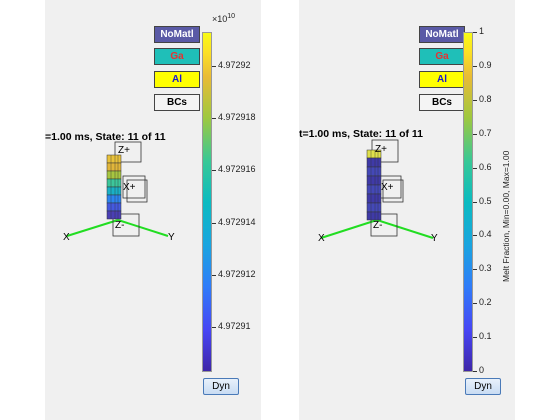 The width and height of the screenshot is (560, 420). What do you see at coordinates (485, 302) in the screenshot?
I see `colorbar-tick-label: 0.2` at bounding box center [485, 302].